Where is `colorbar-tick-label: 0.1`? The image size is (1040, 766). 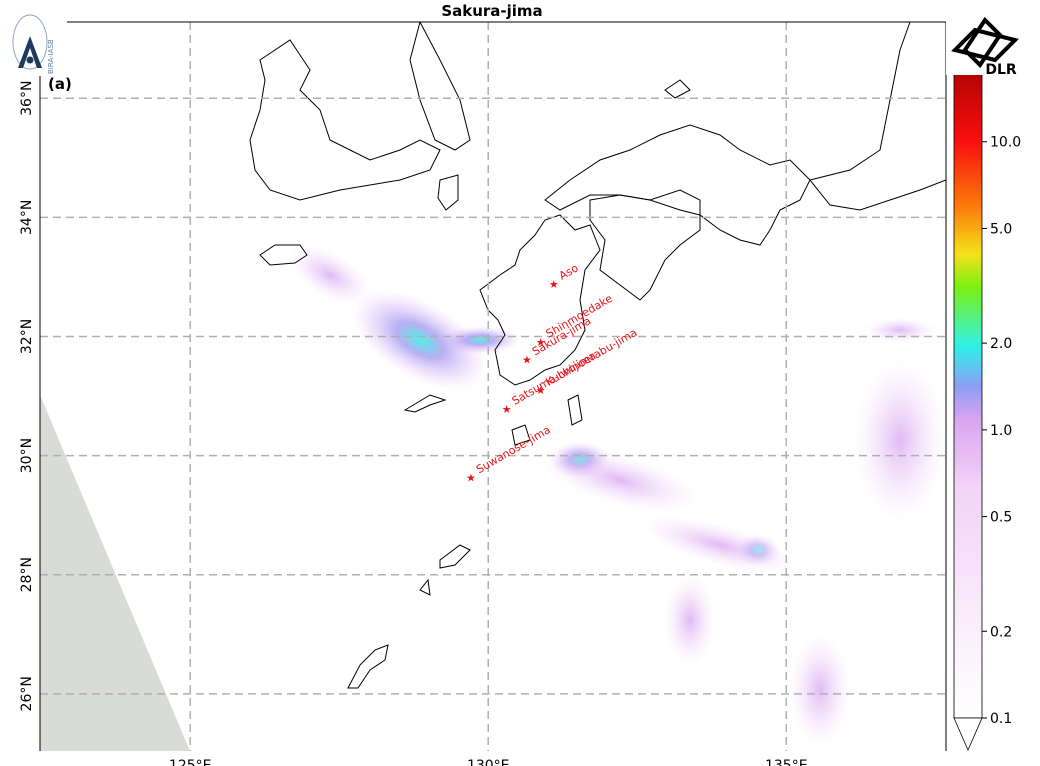
colorbar-tick-label: 0.1 is located at coordinates (1001, 719).